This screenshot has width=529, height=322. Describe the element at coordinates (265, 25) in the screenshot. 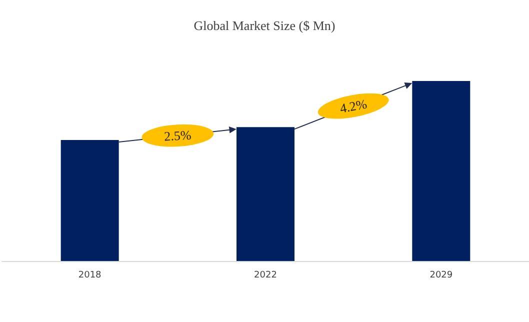

I see `chart-title: Global Market Size ($ Mn)` at that location.